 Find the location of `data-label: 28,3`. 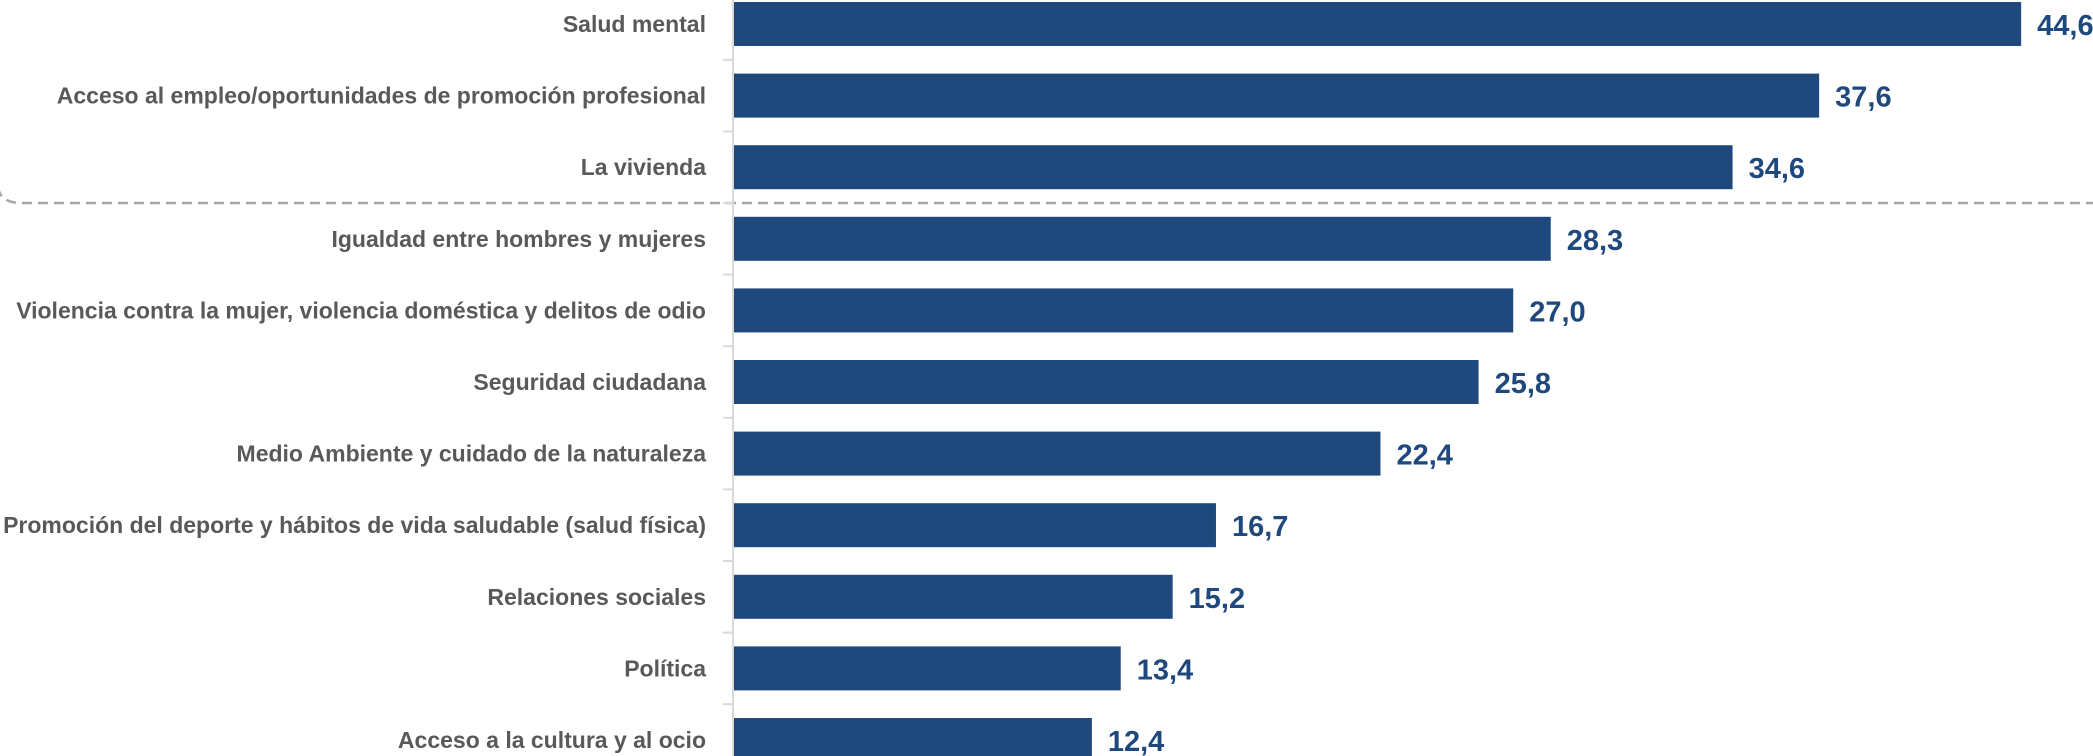

data-label: 28,3 is located at coordinates (1595, 241).